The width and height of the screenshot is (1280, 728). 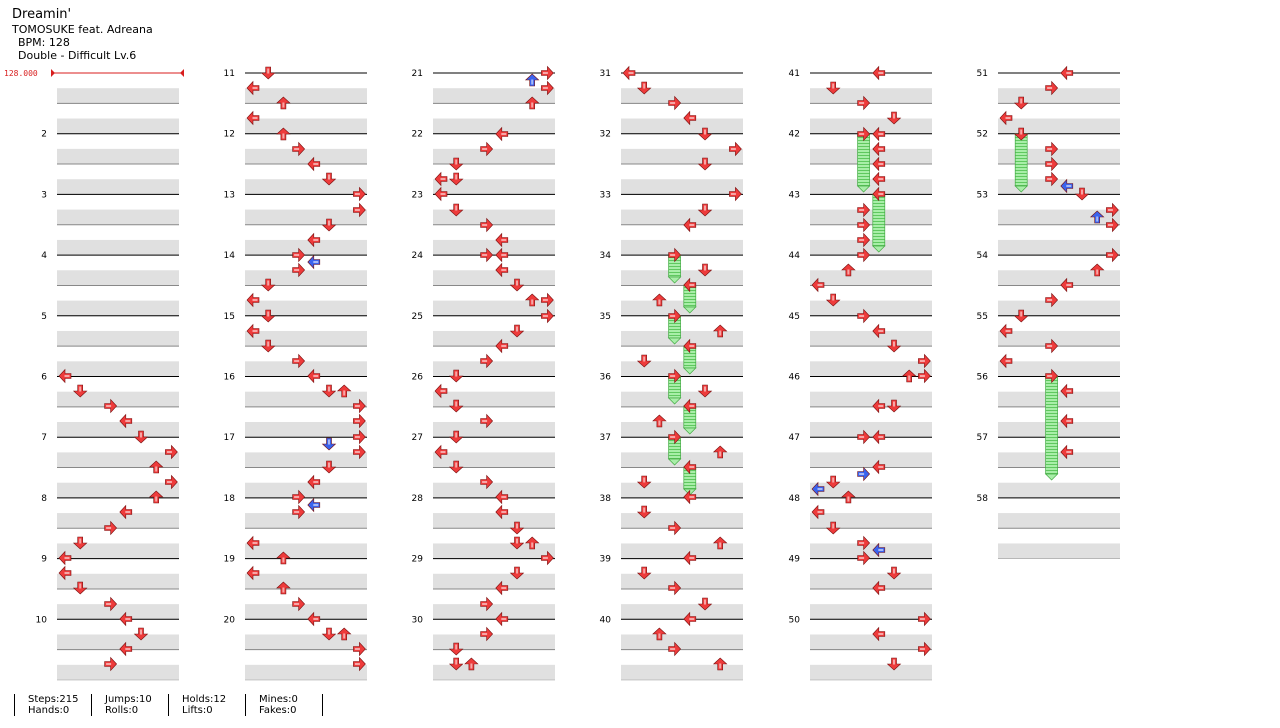 I want to click on measure-number: 13, so click(x=229, y=195).